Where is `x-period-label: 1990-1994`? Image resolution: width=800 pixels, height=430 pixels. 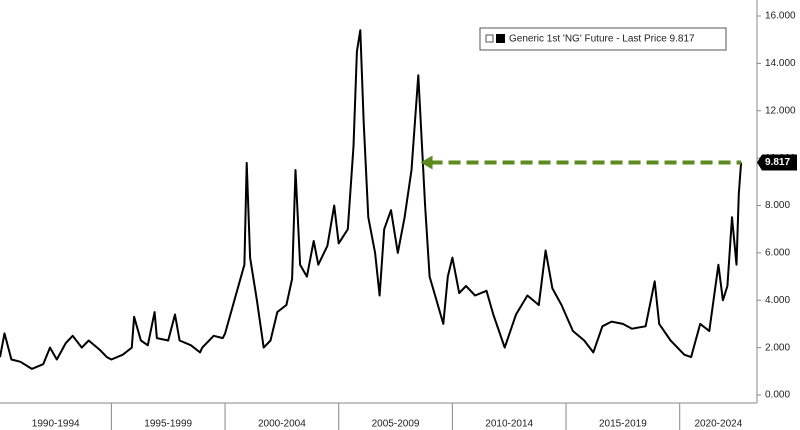
x-period-label: 1990-1994 is located at coordinates (56, 424).